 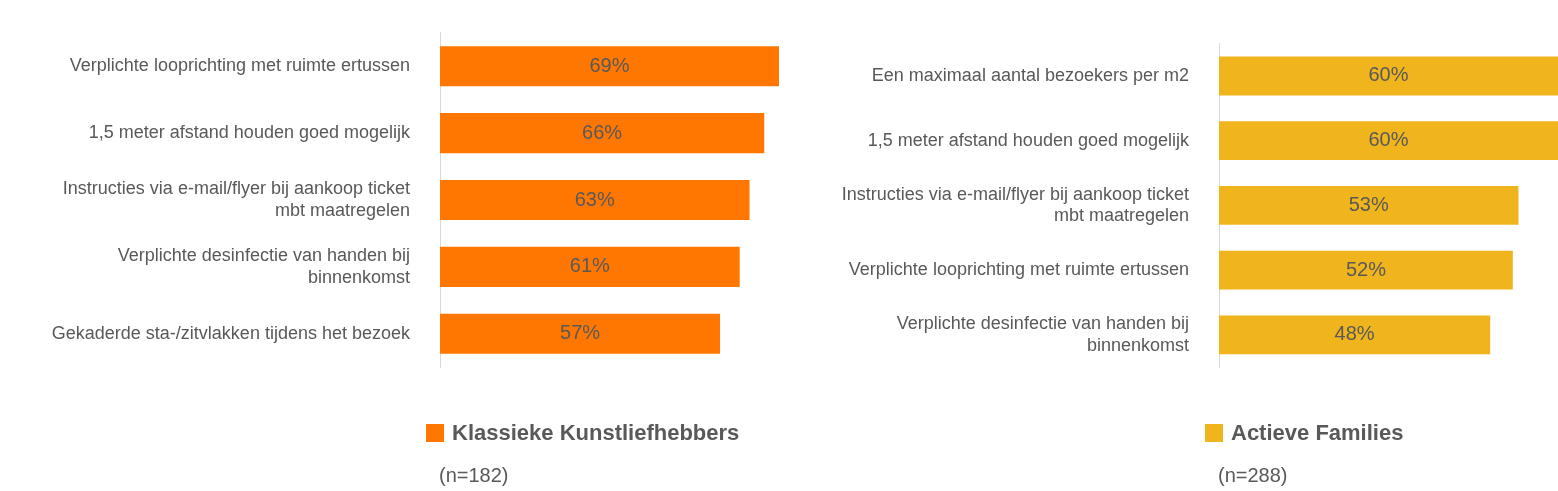 What do you see at coordinates (1030, 74) in the screenshot?
I see `y-tick-label: Een maximaal aantal bezoekers per m2` at bounding box center [1030, 74].